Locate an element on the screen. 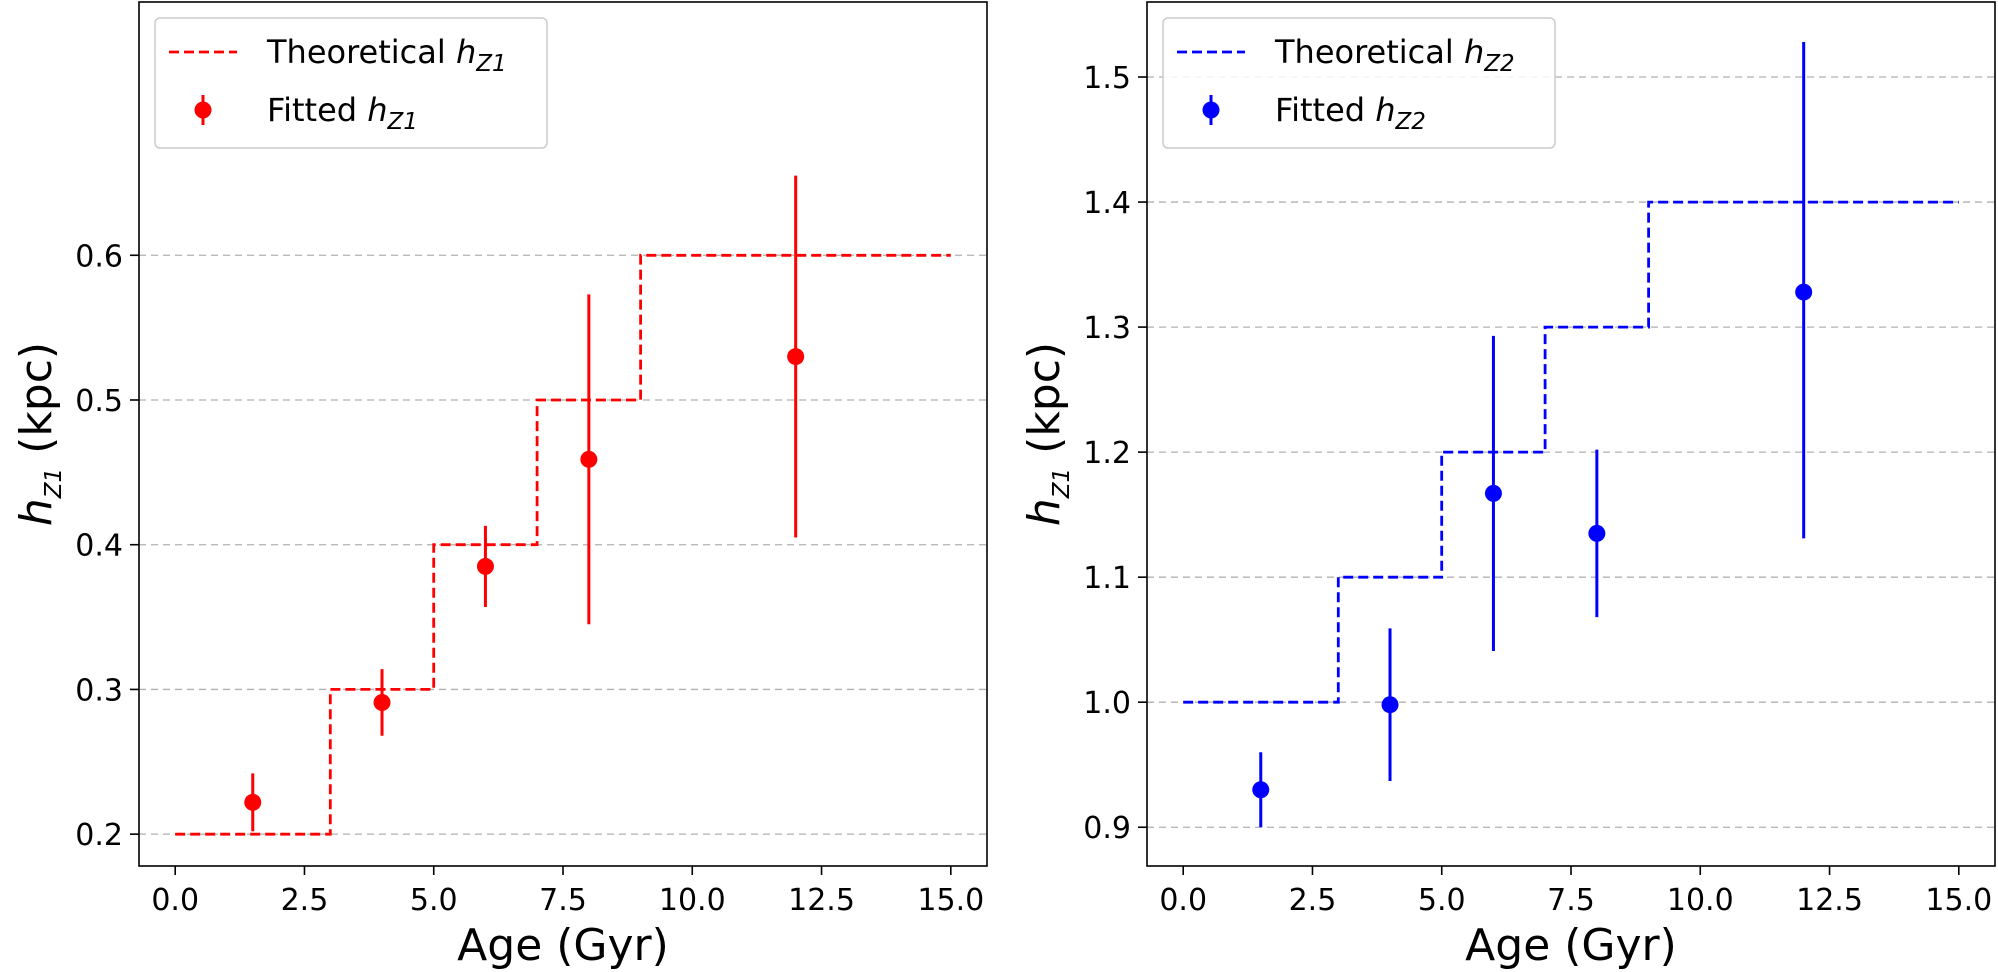  legend-label-fitted: Fitted hZ2 is located at coordinates (1350, 113).